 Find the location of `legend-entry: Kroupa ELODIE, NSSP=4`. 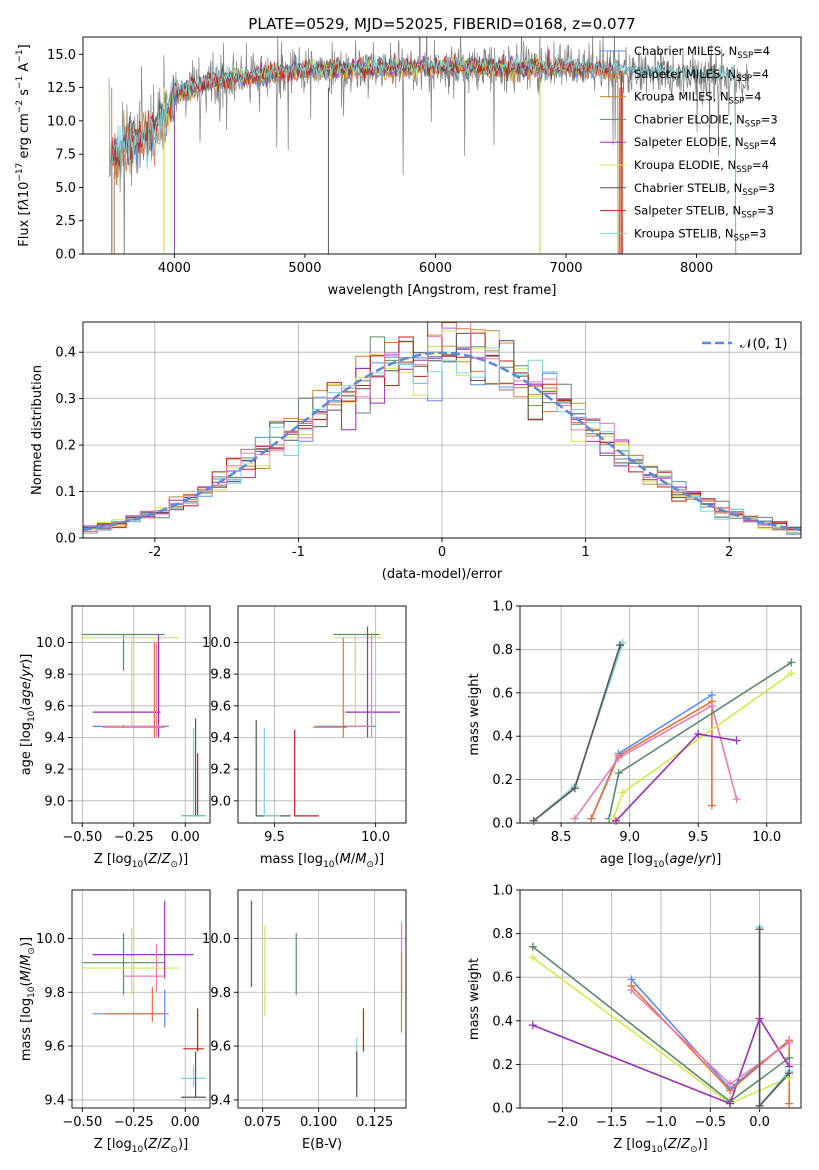

legend-entry: Kroupa ELODIE, NSSP=4 is located at coordinates (701, 166).